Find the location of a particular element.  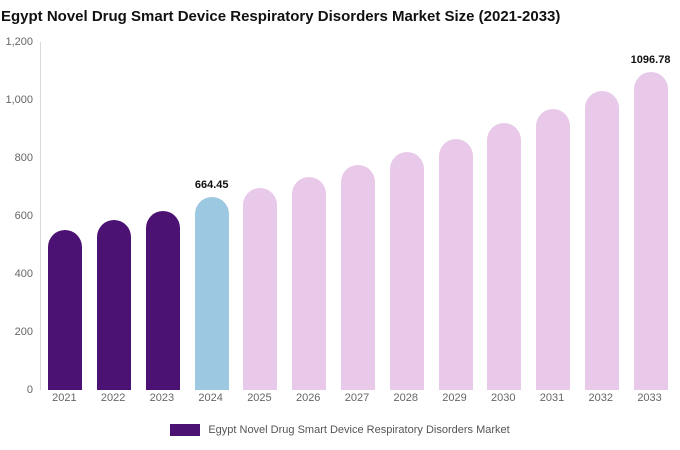

bar-slot-2029 is located at coordinates (456, 216).